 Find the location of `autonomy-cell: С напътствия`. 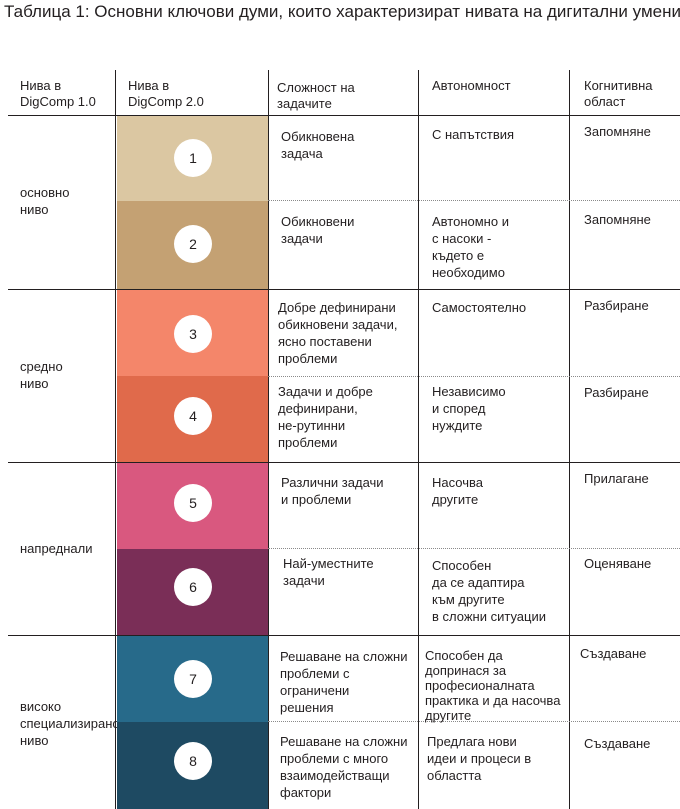

autonomy-cell: С напътствия is located at coordinates (473, 134).